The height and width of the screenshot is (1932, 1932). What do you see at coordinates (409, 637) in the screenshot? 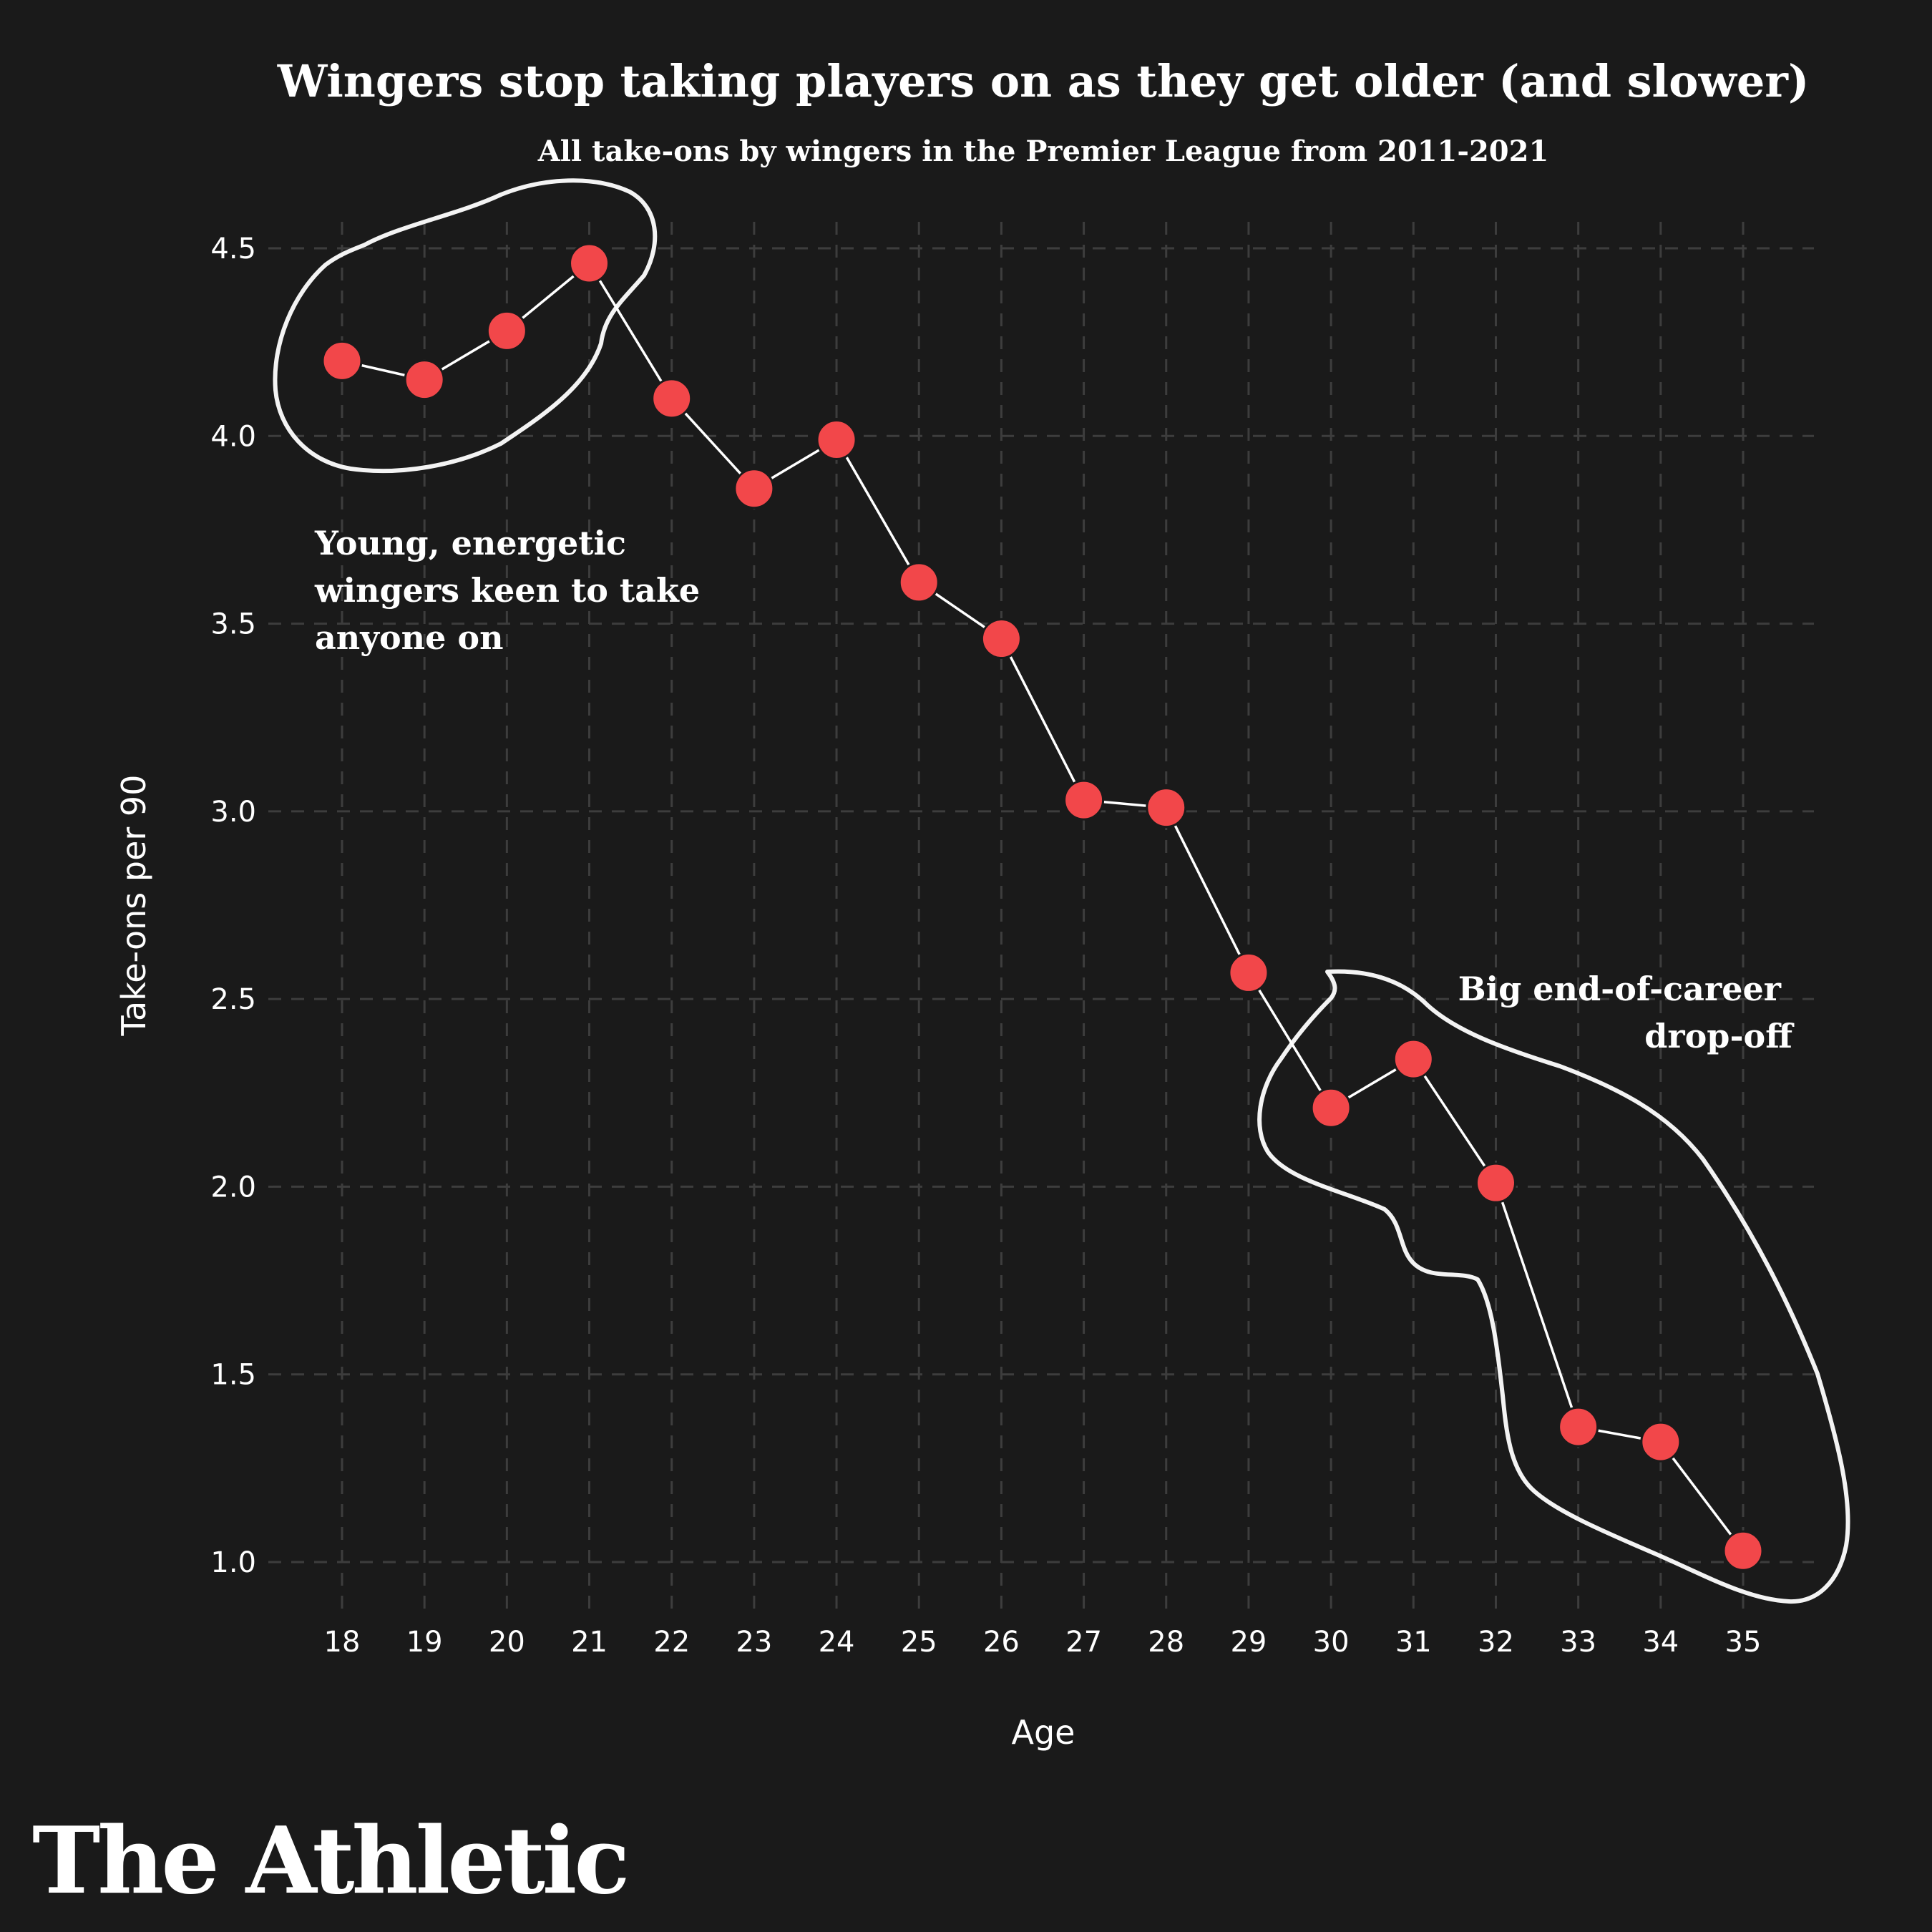
I see `annotation-young-line-3: anyone on` at bounding box center [409, 637].